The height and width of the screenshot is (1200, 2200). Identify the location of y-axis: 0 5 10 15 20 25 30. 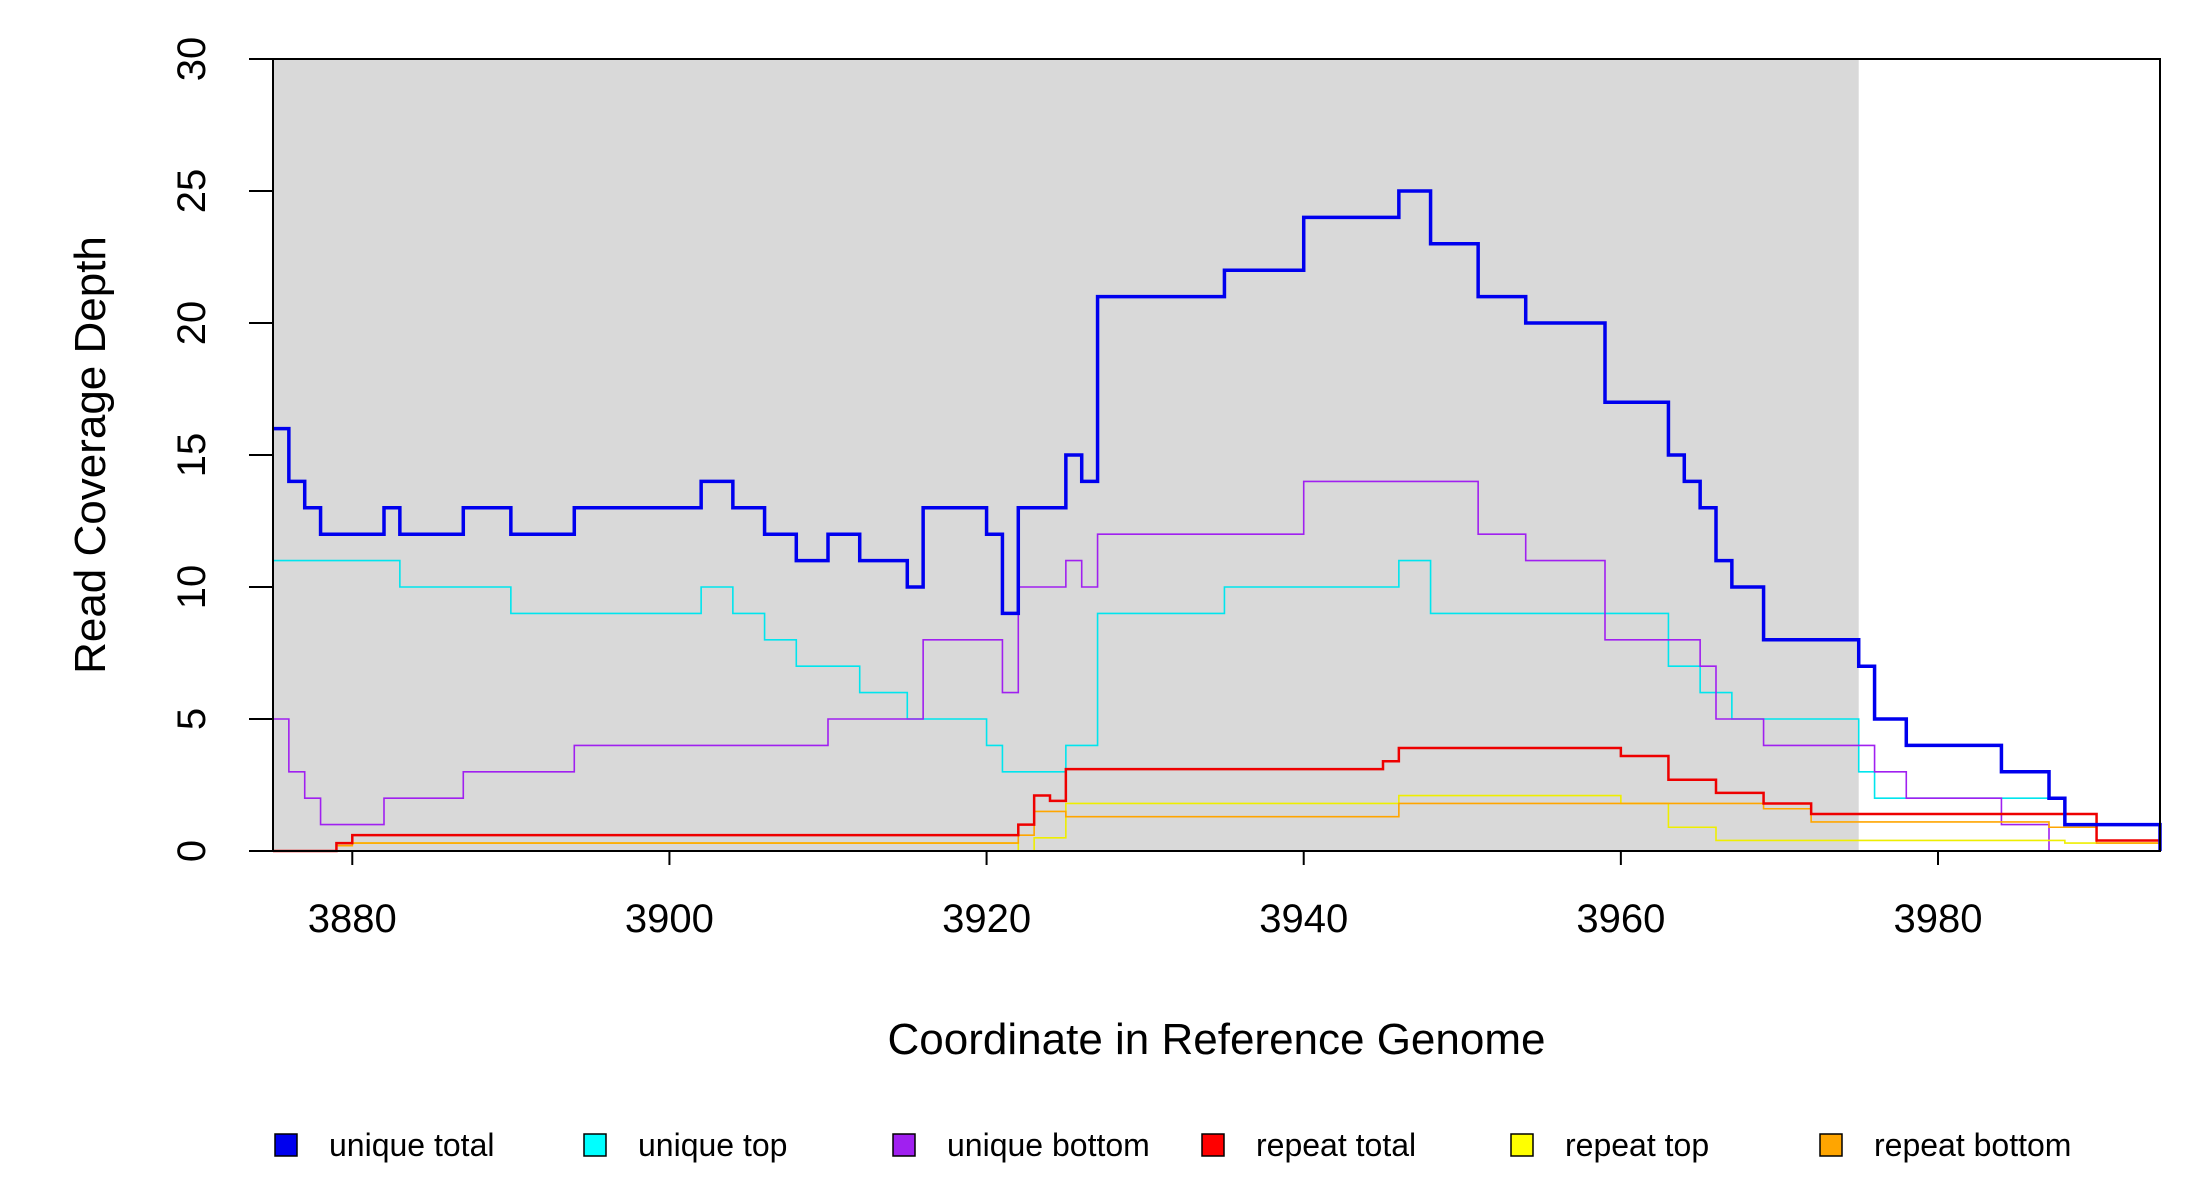
(222, 449).